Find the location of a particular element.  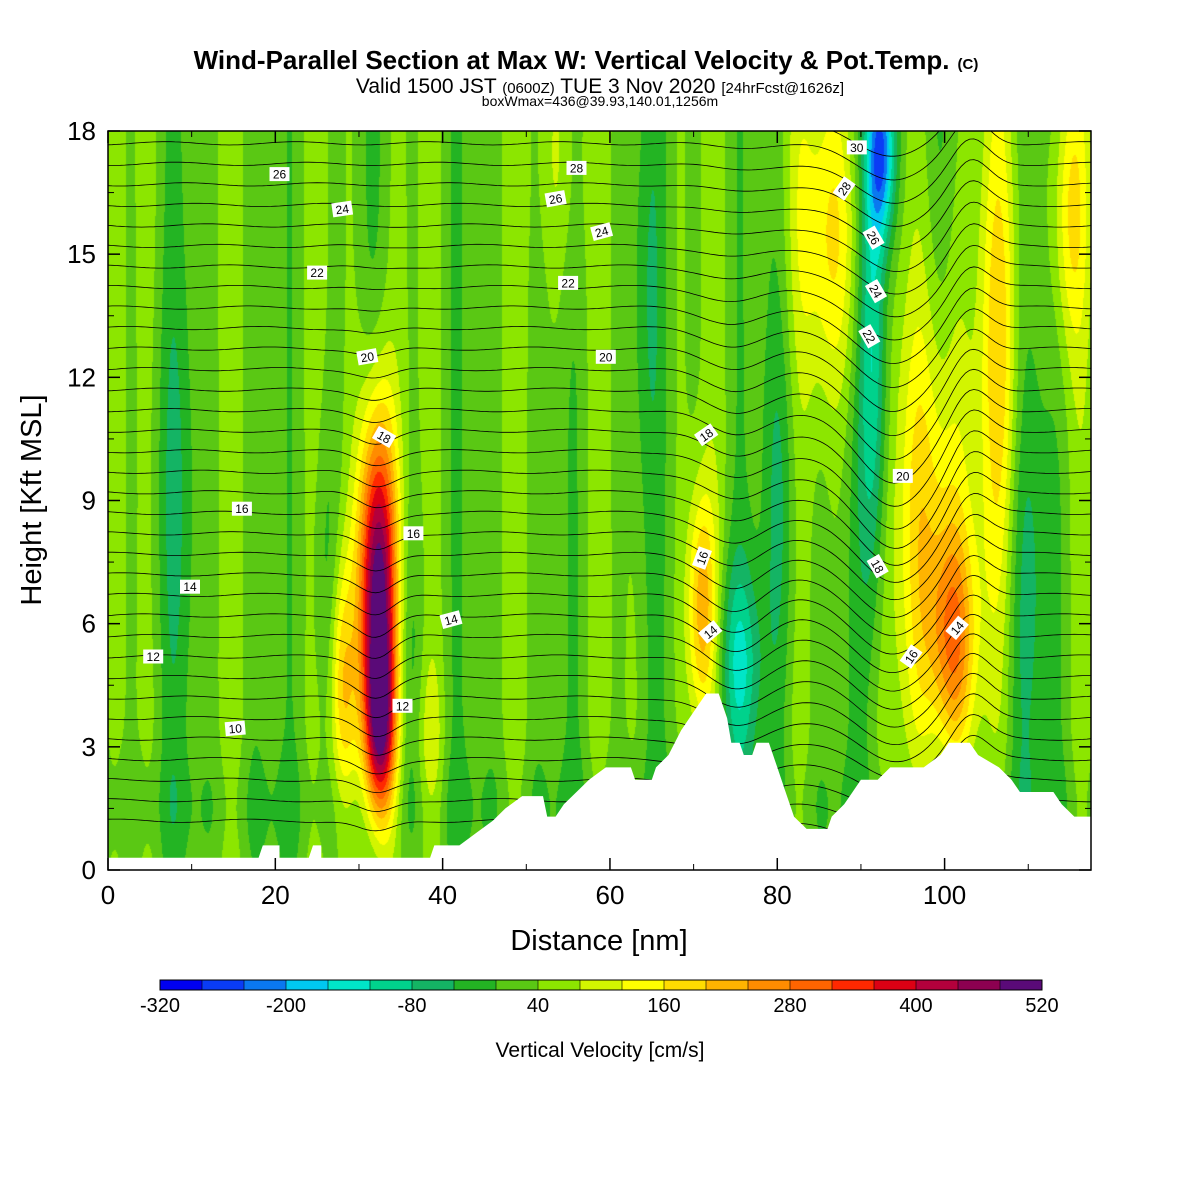

colorbar is located at coordinates (601, 985).